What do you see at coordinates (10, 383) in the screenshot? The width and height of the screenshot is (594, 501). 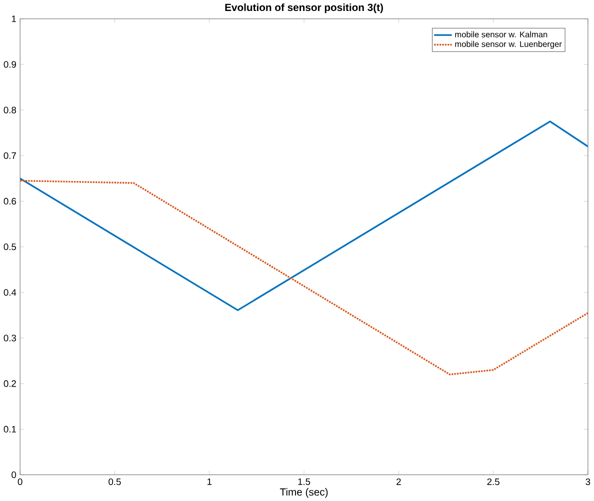 I see `y-tick-label: 0.2` at bounding box center [10, 383].